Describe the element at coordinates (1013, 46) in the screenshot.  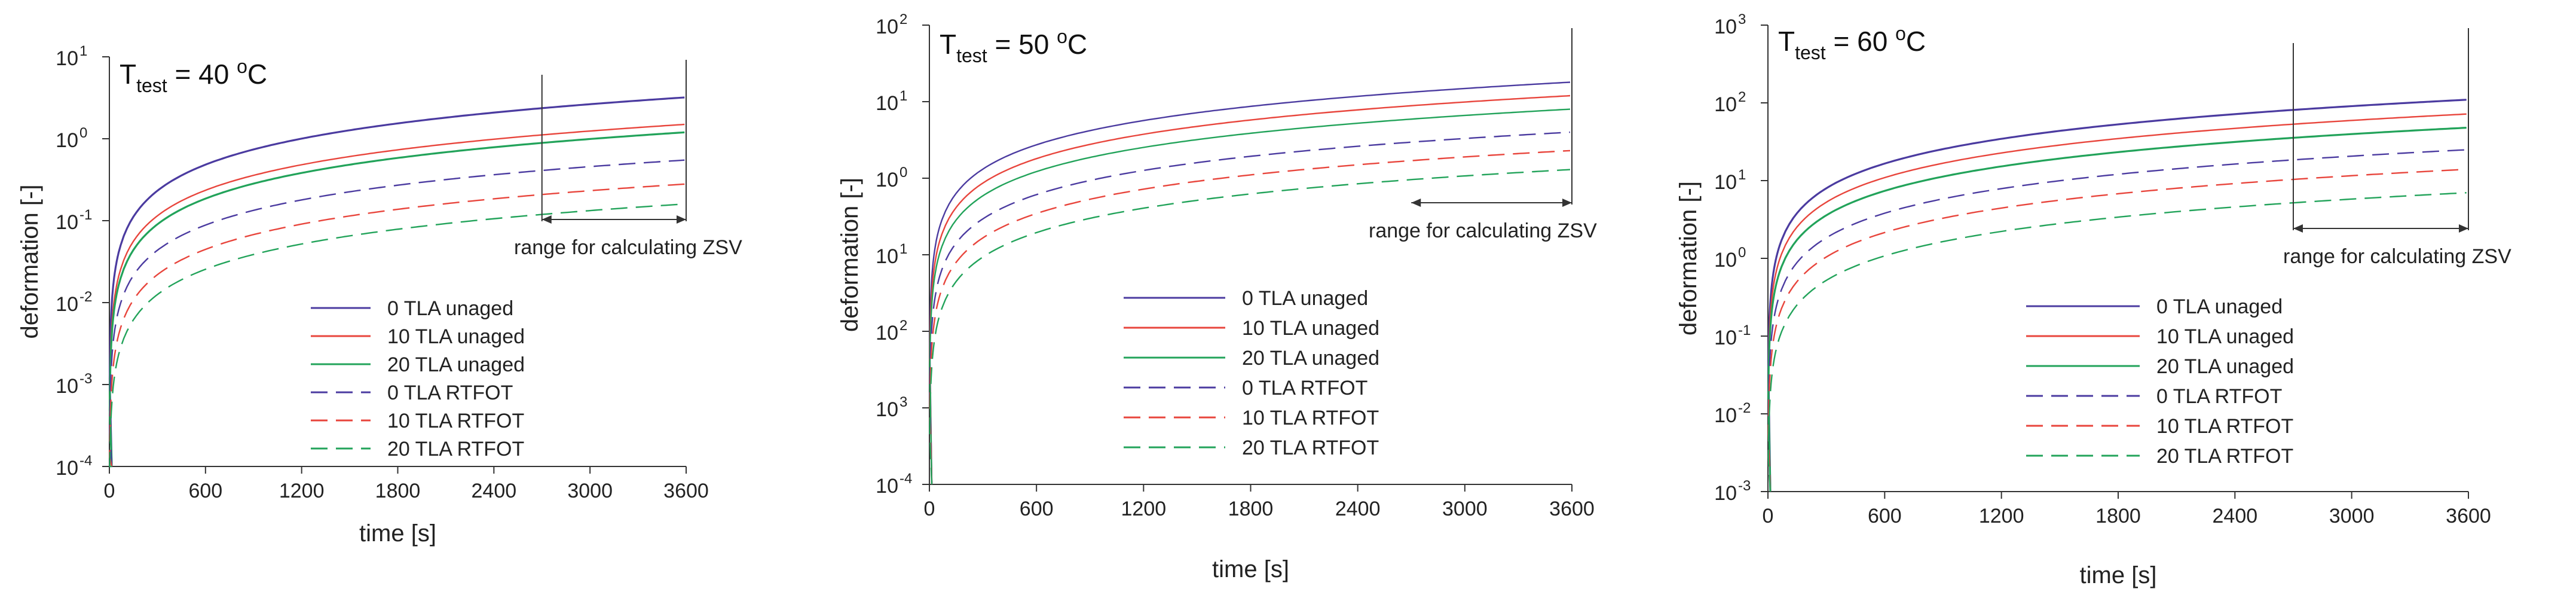
I see `panel-title: Ttest = 50 oC` at that location.